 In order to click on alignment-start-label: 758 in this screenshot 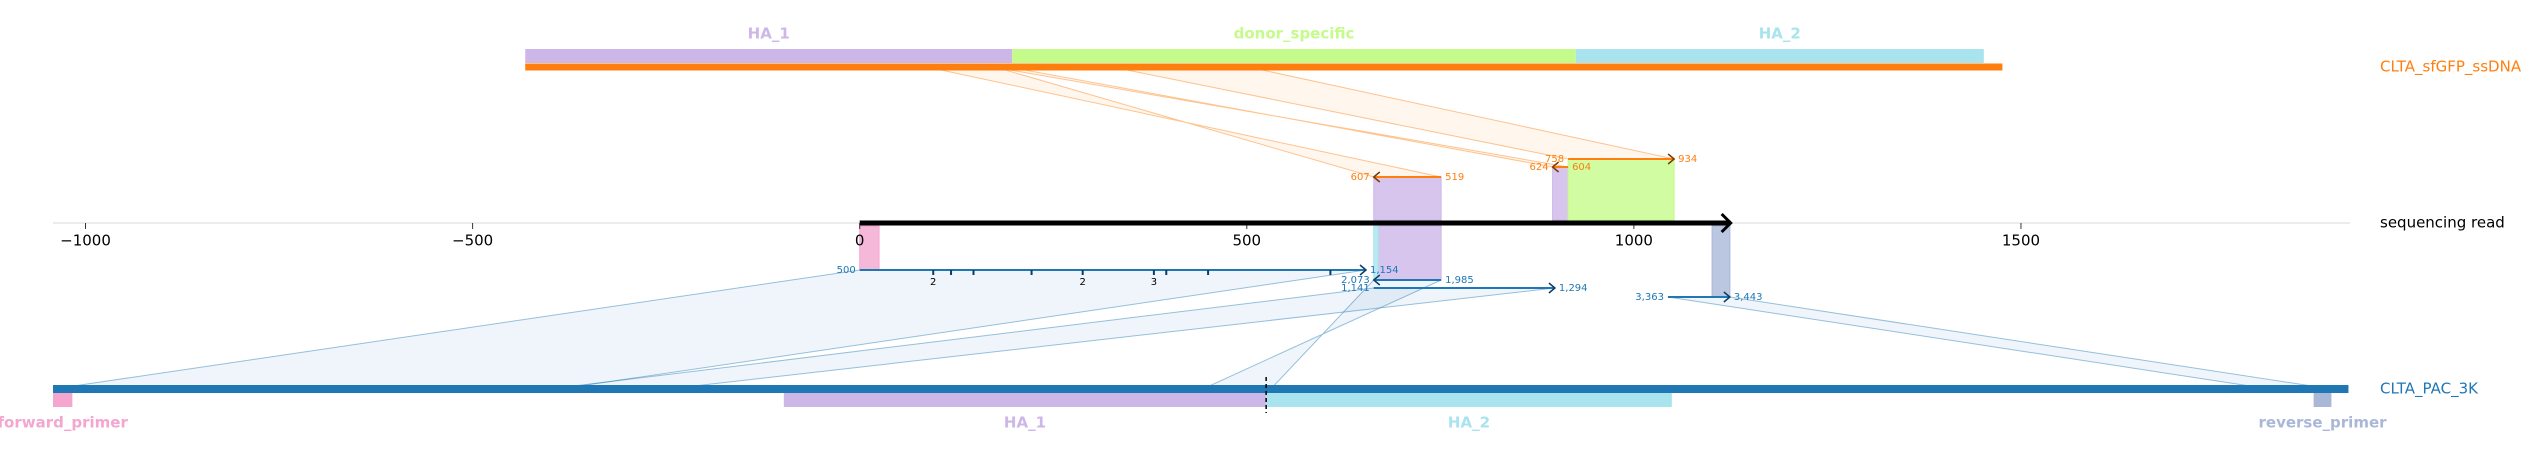, I will do `click(1554, 159)`.